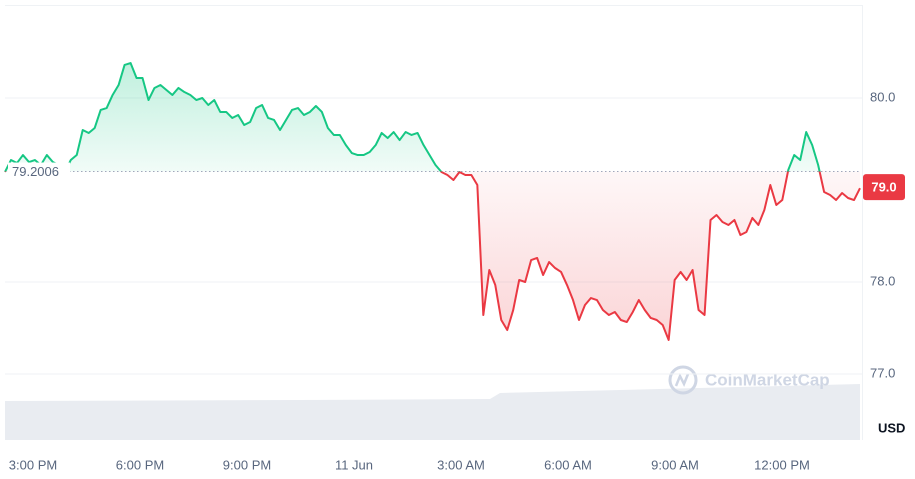 Image resolution: width=915 pixels, height=479 pixels. Describe the element at coordinates (432, 412) in the screenshot. I see `volume-area` at that location.